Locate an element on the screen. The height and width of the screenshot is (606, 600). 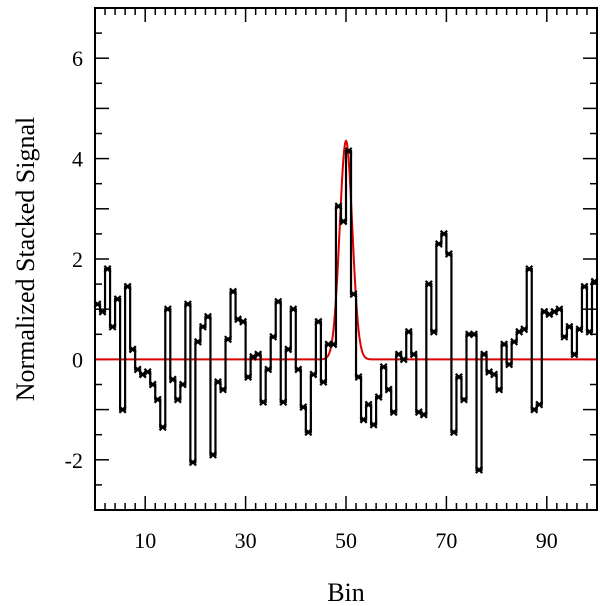
x-tick-label: 50 is located at coordinates (346, 540).